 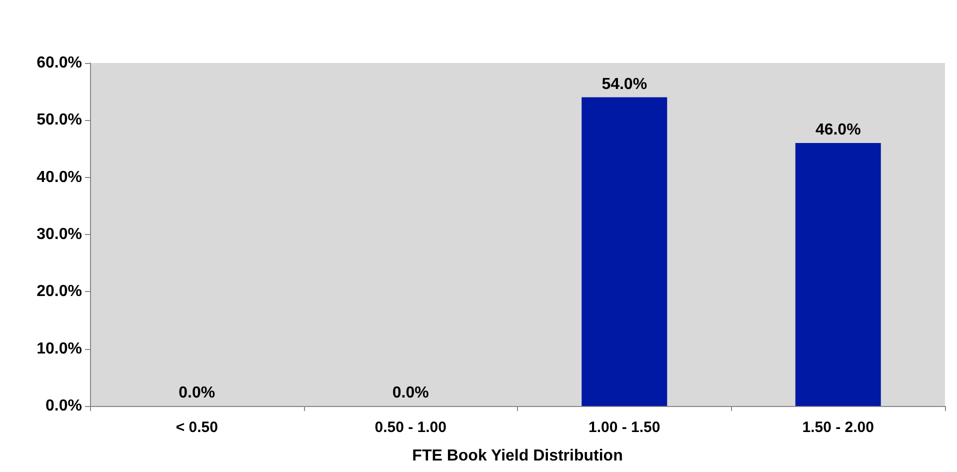 What do you see at coordinates (197, 427) in the screenshot?
I see `x-tick-label: < 0.50` at bounding box center [197, 427].